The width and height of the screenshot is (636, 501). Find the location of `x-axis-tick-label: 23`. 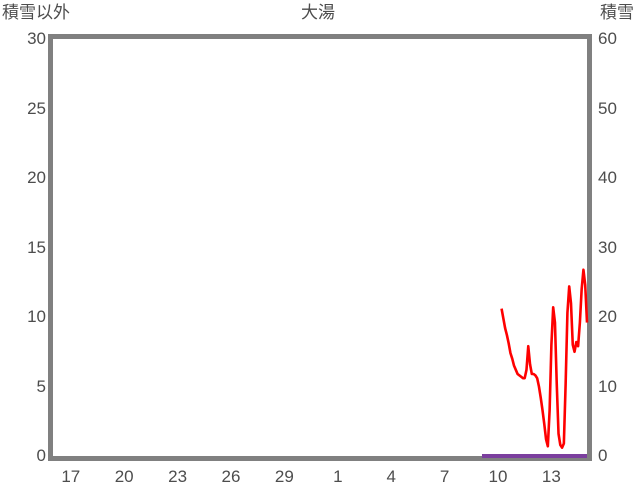

x-axis-tick-label: 23 is located at coordinates (178, 476).